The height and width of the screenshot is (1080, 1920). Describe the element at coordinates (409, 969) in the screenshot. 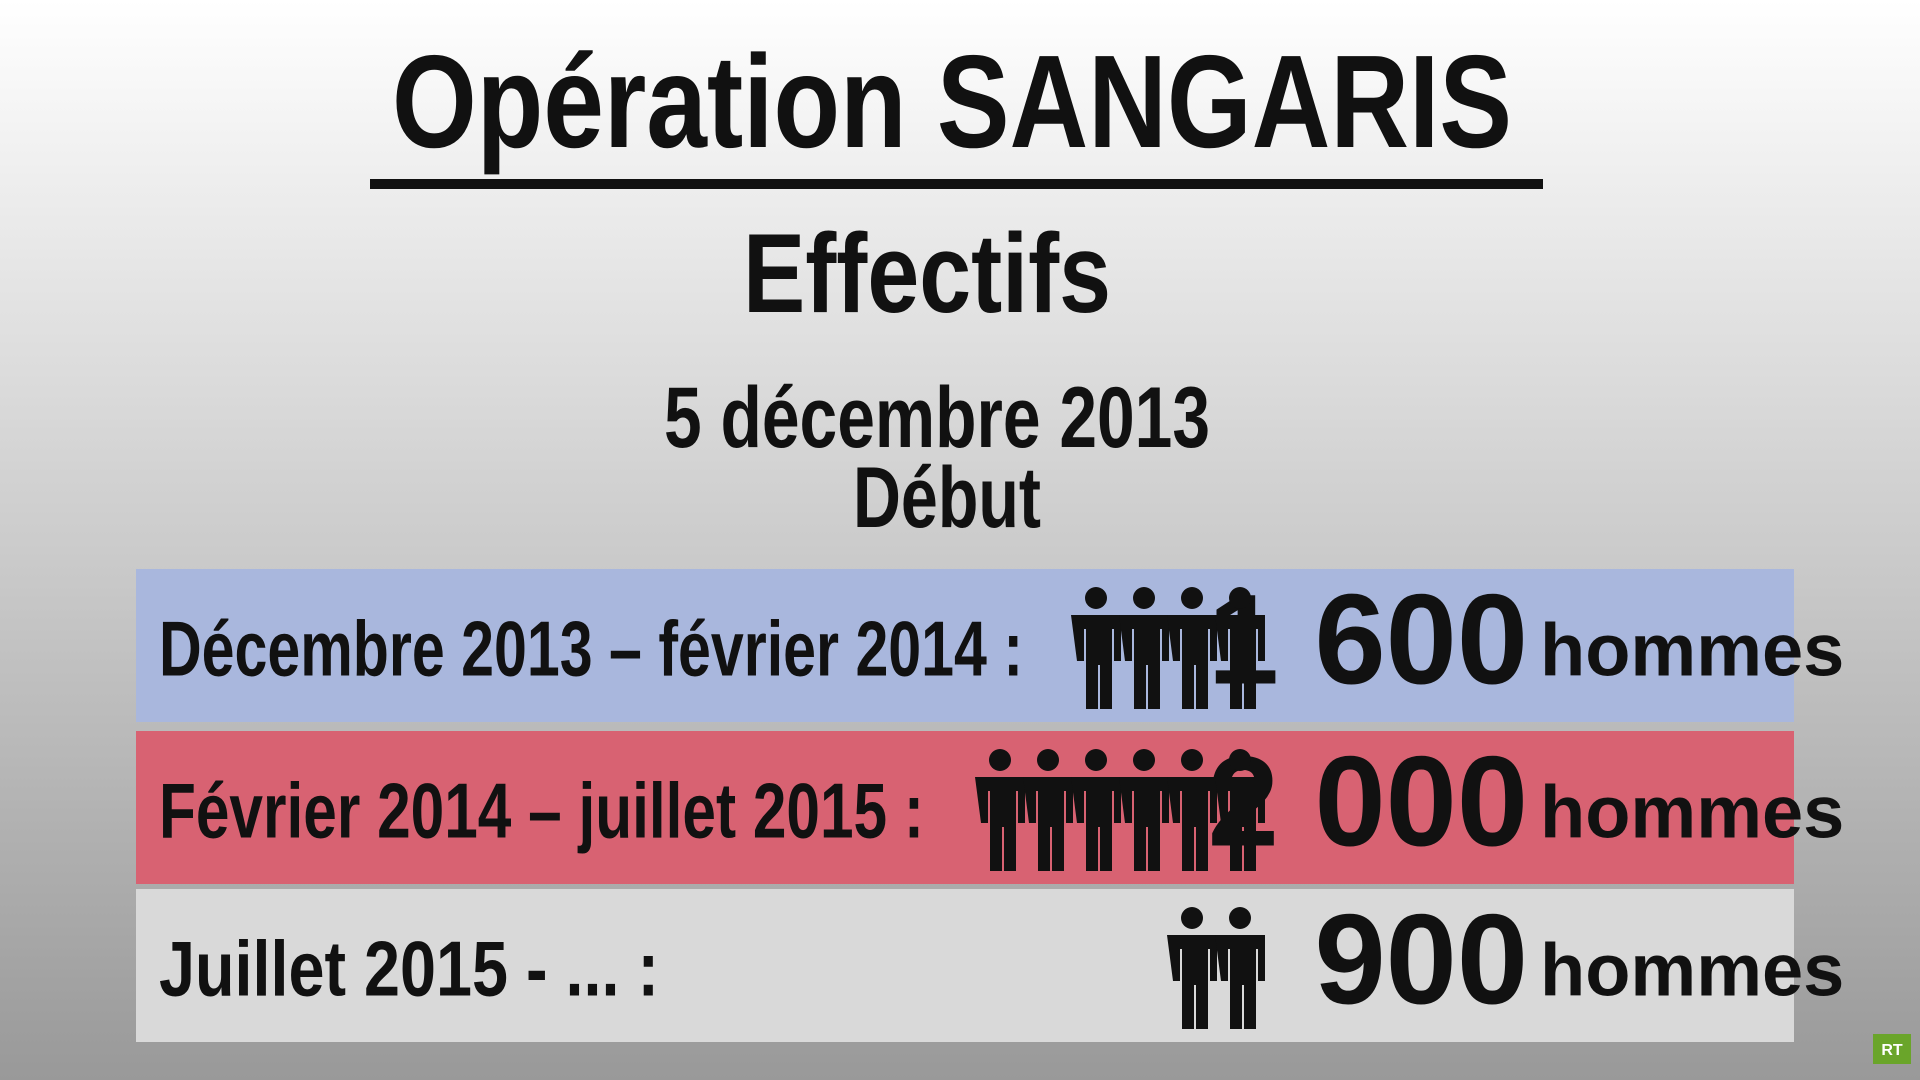

I see `row-period: Juillet 2015 - ... :` at that location.